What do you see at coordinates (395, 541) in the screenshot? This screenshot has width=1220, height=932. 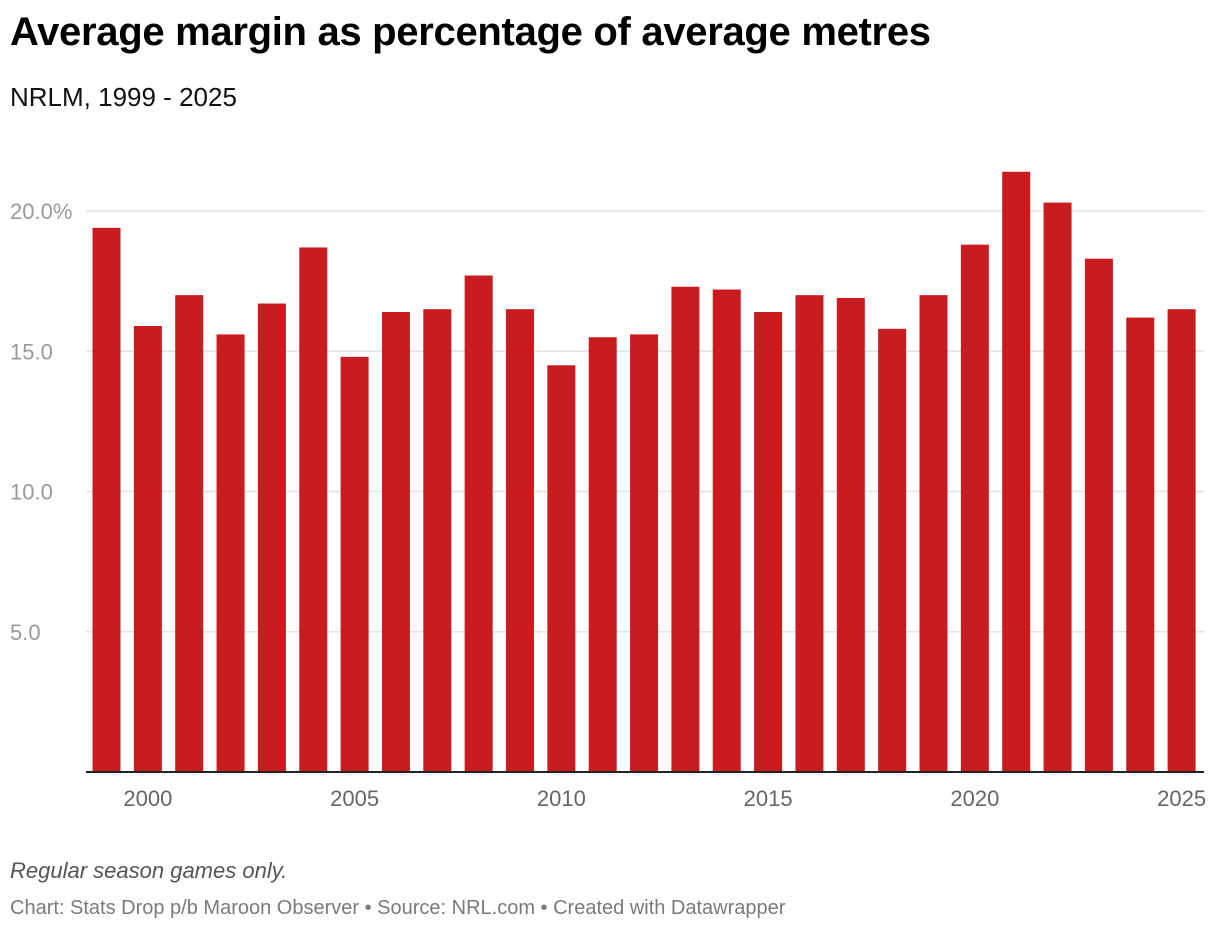 I see `bar-2006` at bounding box center [395, 541].